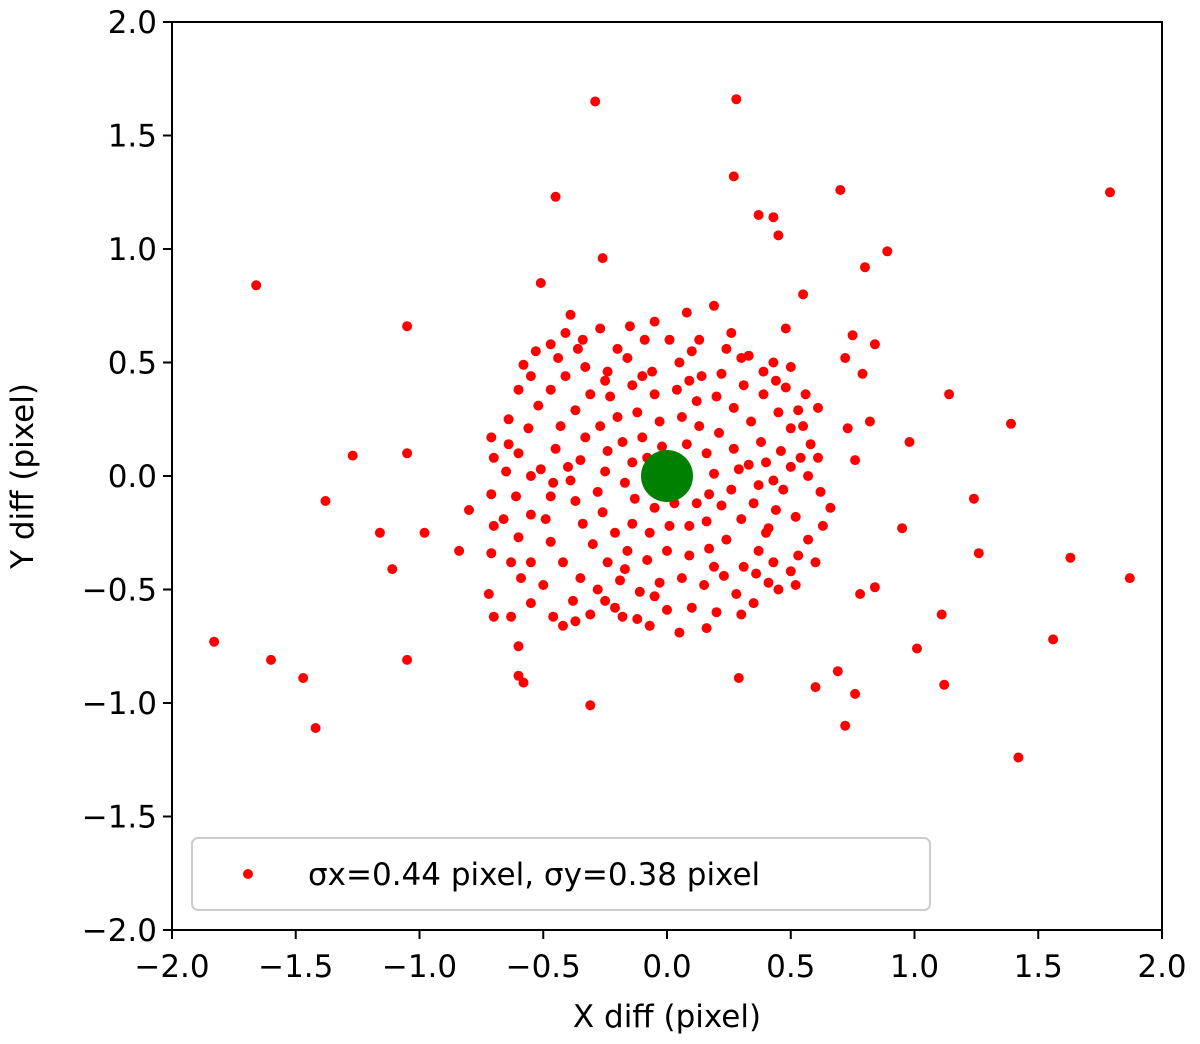  I want to click on tick-label: 1.5, so click(132, 137).